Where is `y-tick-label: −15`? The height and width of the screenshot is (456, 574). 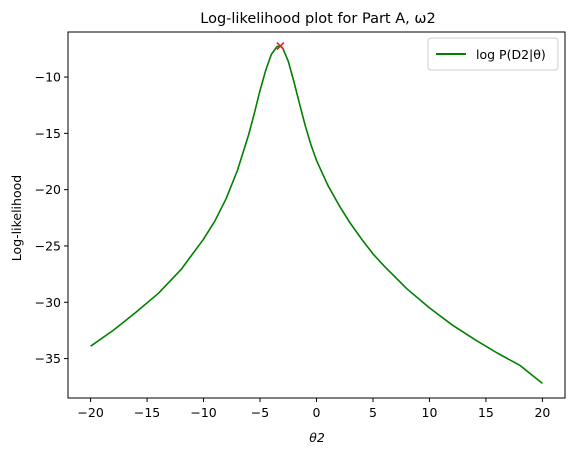
y-tick-label: −15 is located at coordinates (48, 133).